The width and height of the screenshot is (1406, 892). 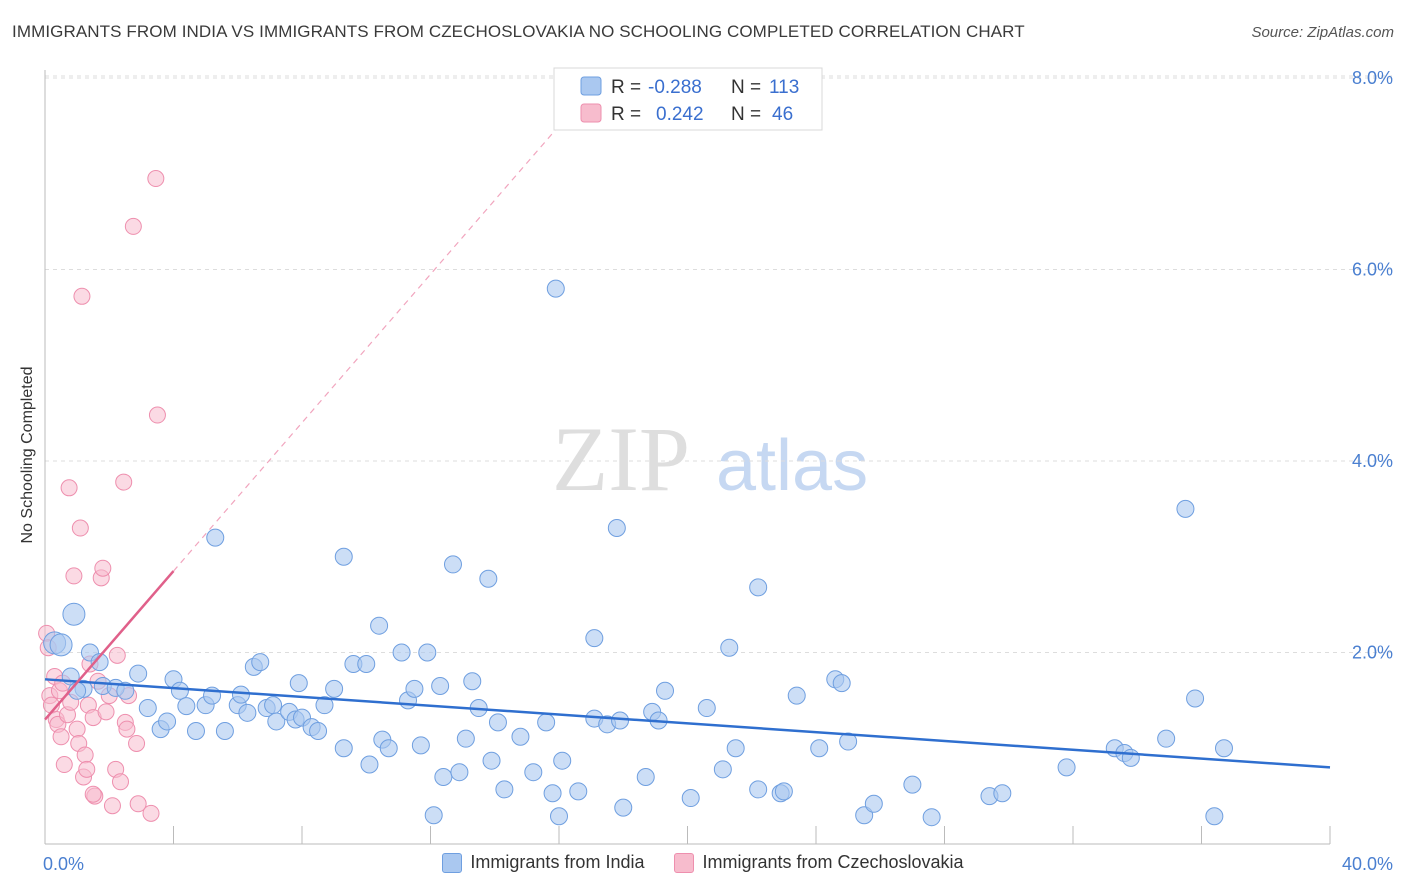 I want to click on india-trend-line, so click(x=687, y=723).